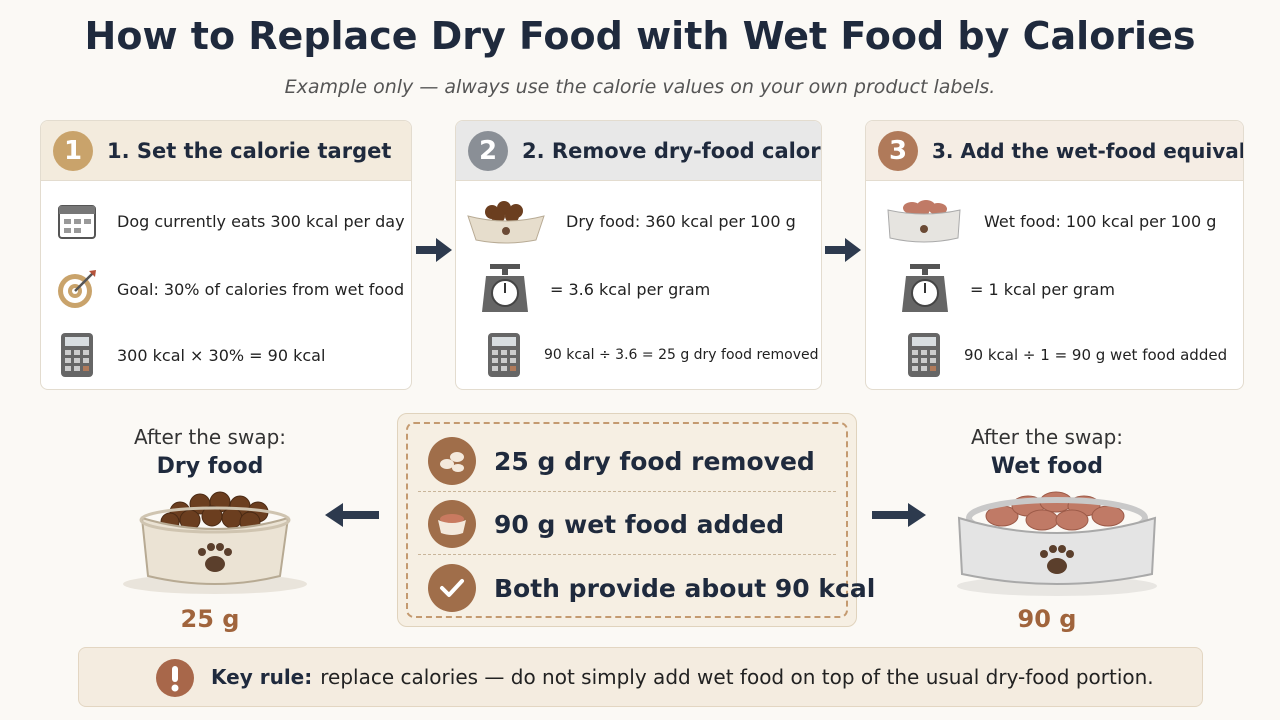 This screenshot has width=1280, height=720. What do you see at coordinates (488, 150) in the screenshot?
I see `step-number: 2` at bounding box center [488, 150].